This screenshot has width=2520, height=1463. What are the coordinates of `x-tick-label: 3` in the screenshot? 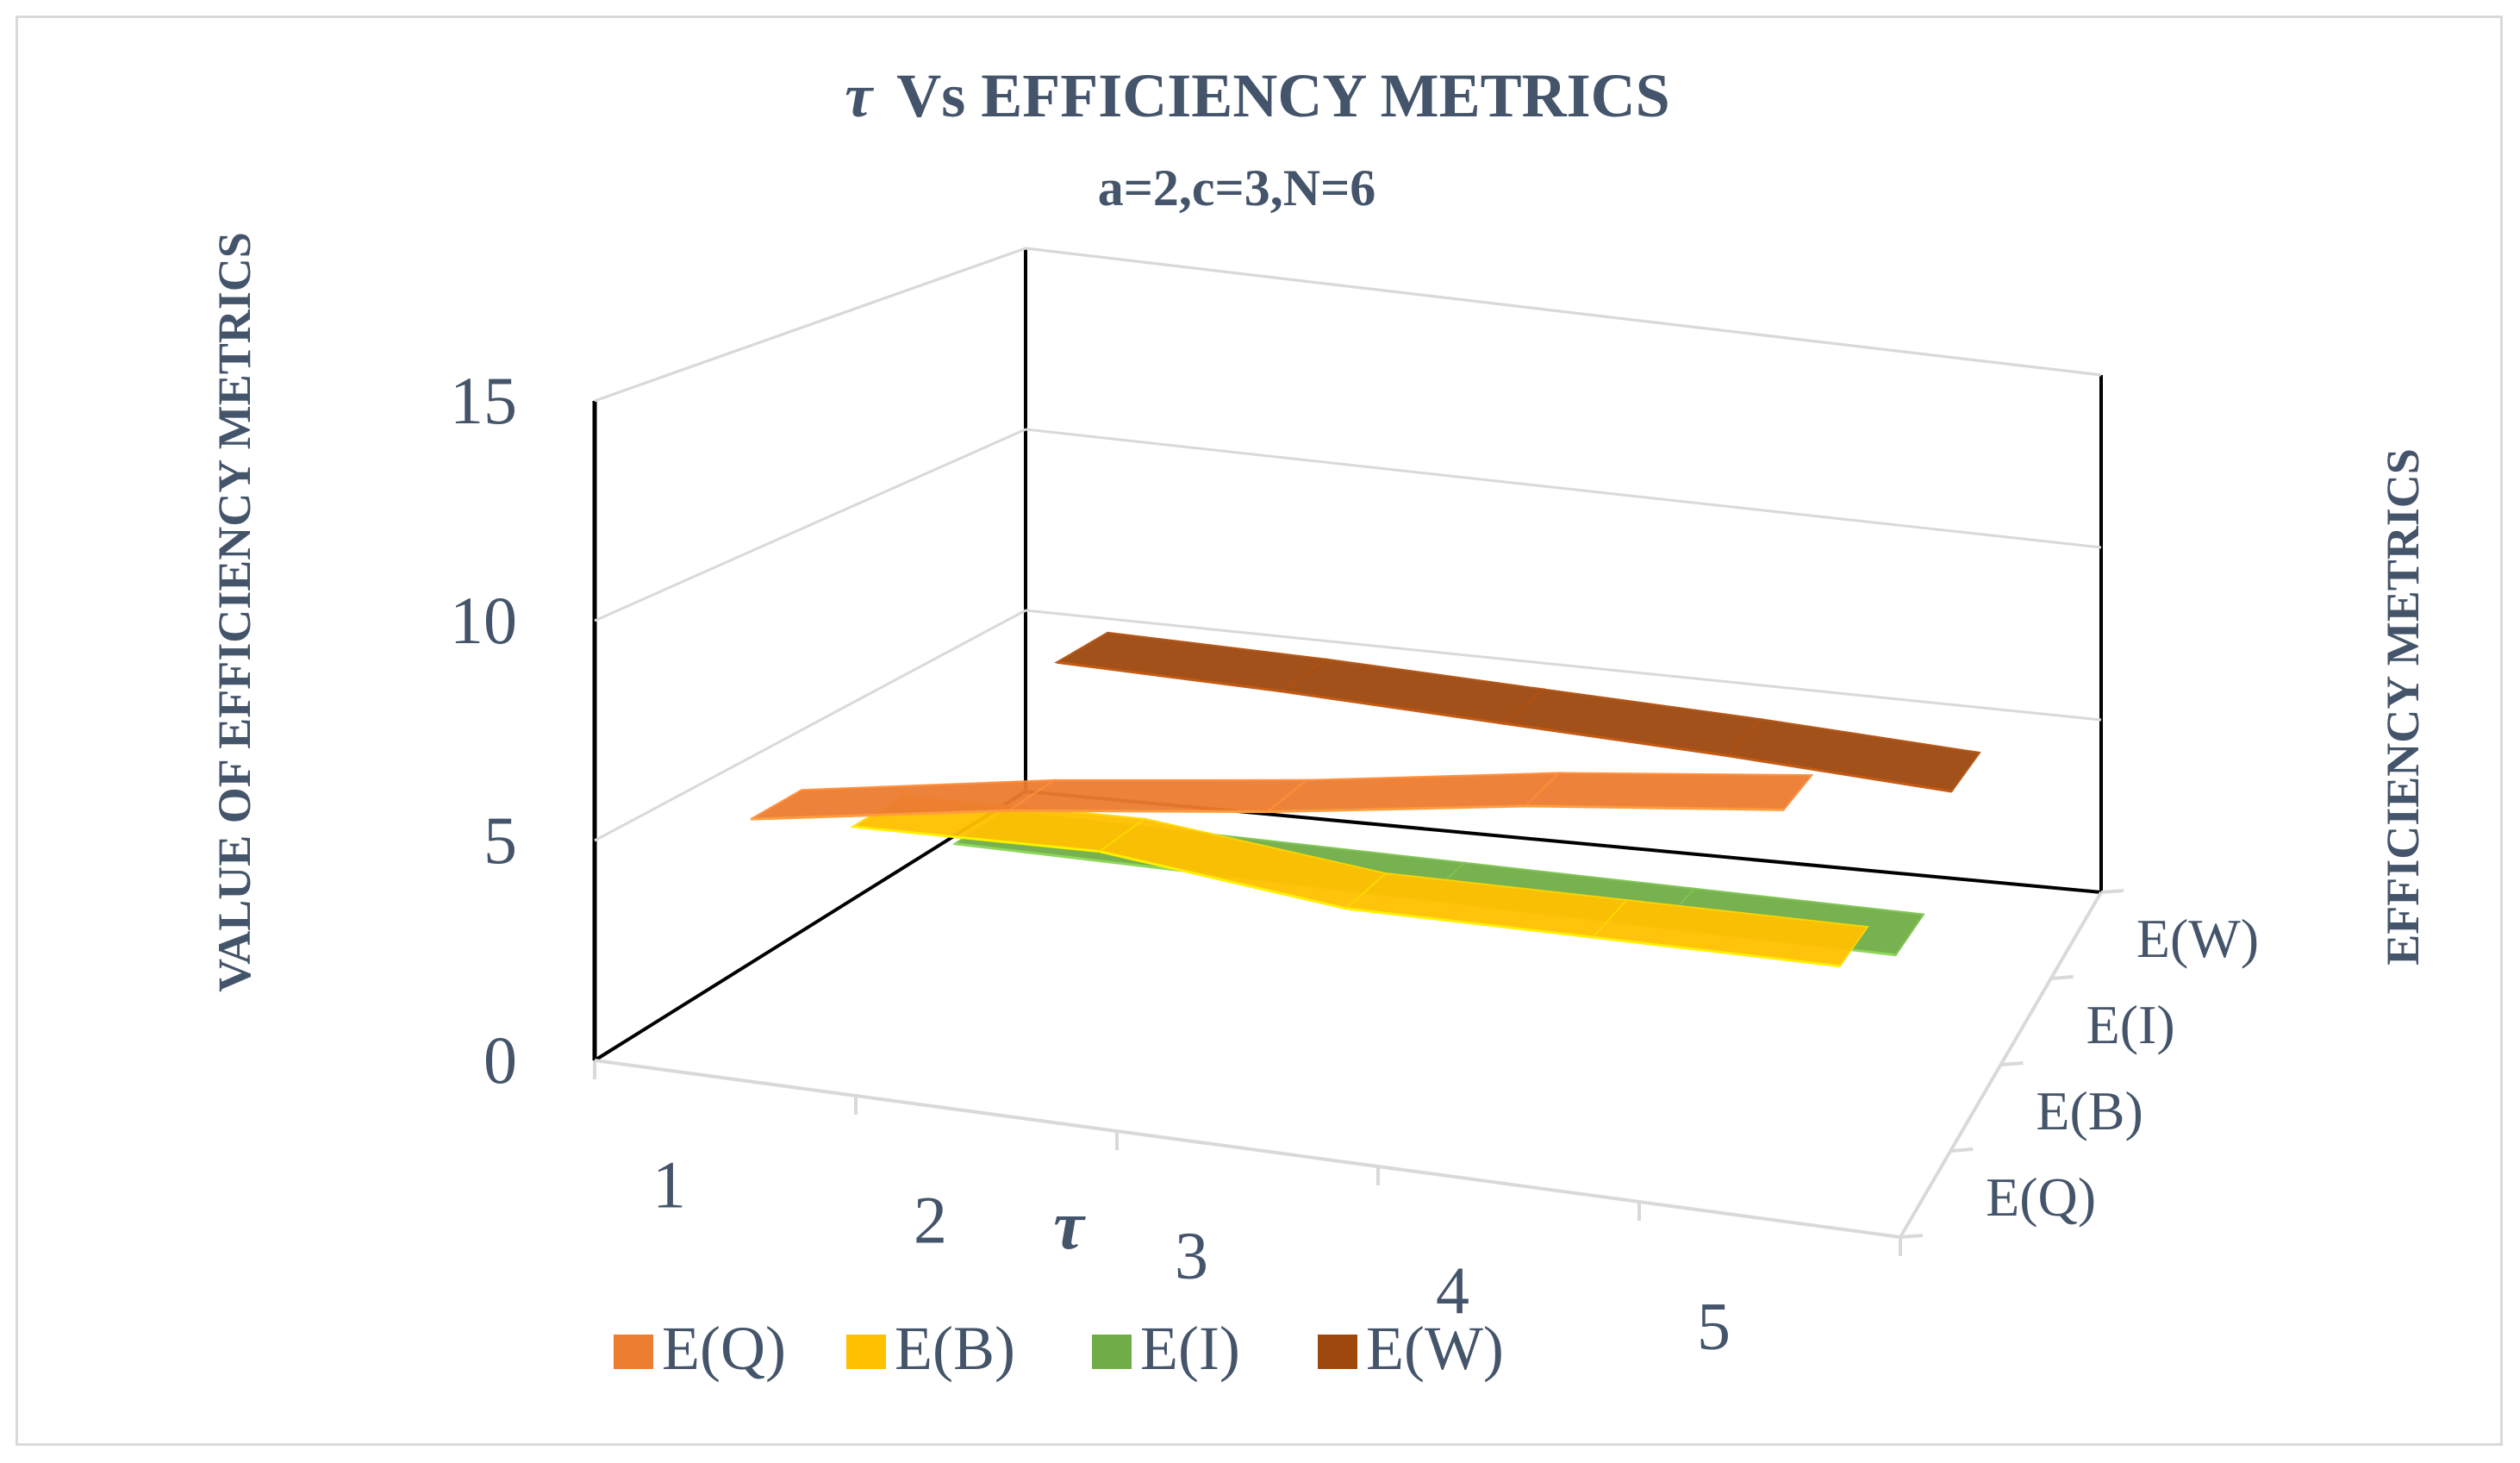 It's located at (1192, 1255).